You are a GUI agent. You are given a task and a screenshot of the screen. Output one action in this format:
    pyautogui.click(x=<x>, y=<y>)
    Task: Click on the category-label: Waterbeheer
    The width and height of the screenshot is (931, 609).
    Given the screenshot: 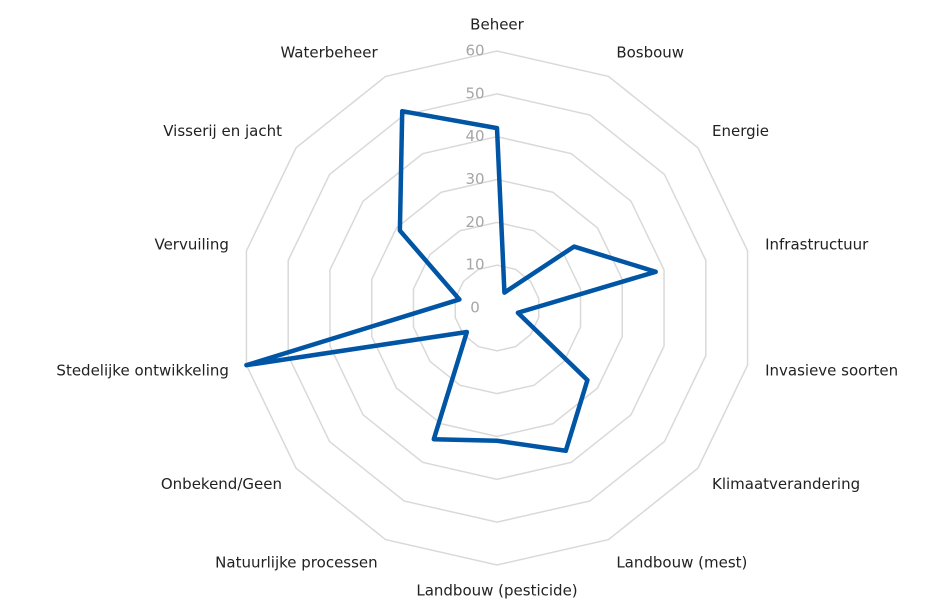 What is the action you would take?
    pyautogui.click(x=329, y=53)
    